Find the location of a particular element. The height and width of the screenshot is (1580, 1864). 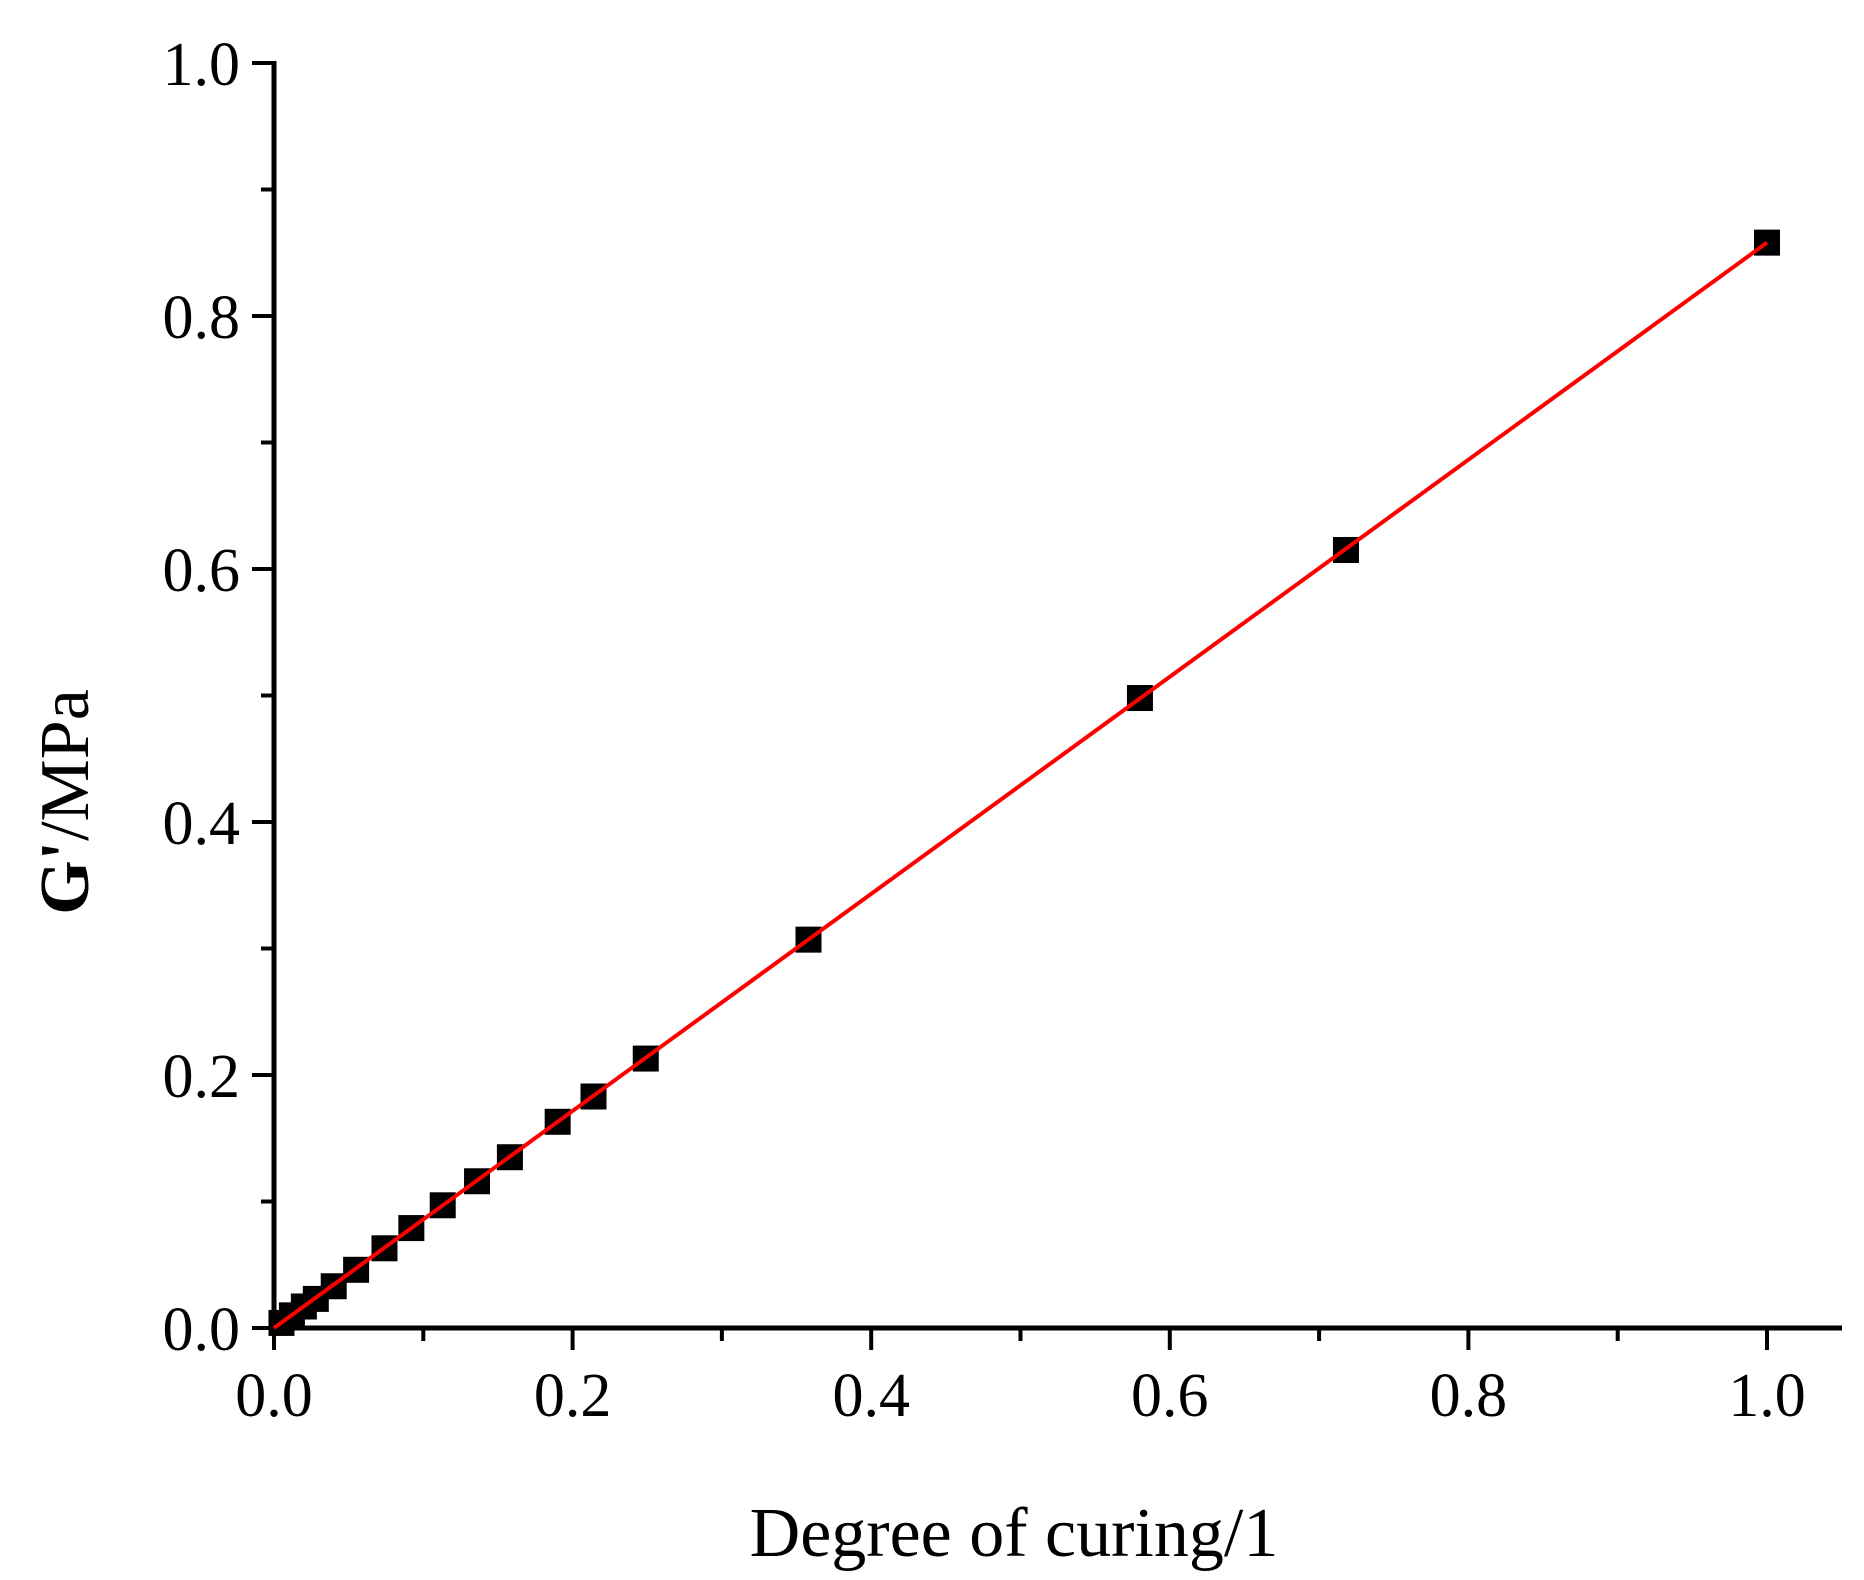

y-axis-title-symbol: G' is located at coordinates (65, 878).